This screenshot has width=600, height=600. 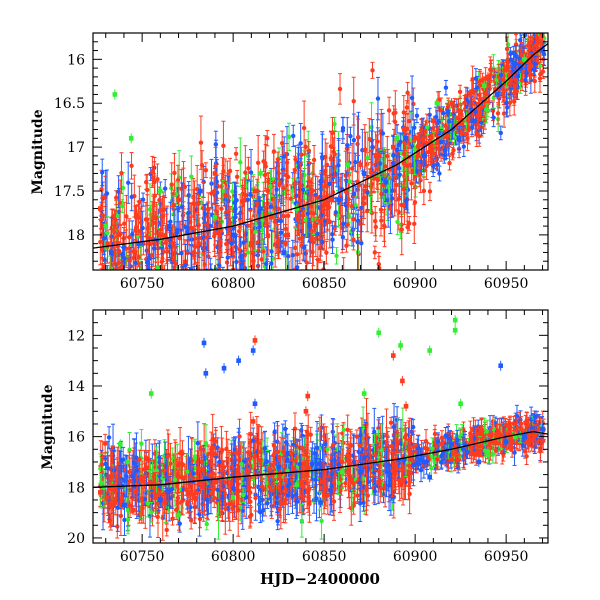 What do you see at coordinates (48, 426) in the screenshot?
I see `bottom-y-axis-label: Magnitude` at bounding box center [48, 426].